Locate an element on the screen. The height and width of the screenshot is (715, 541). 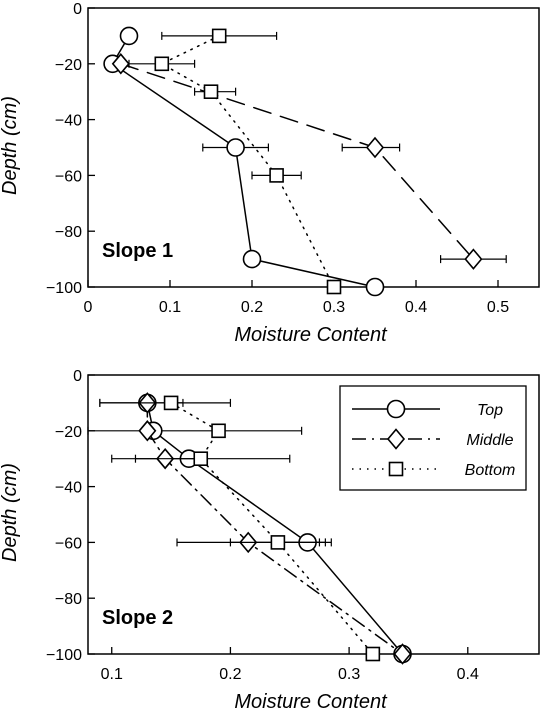
series-line is located at coordinates (247, 161).